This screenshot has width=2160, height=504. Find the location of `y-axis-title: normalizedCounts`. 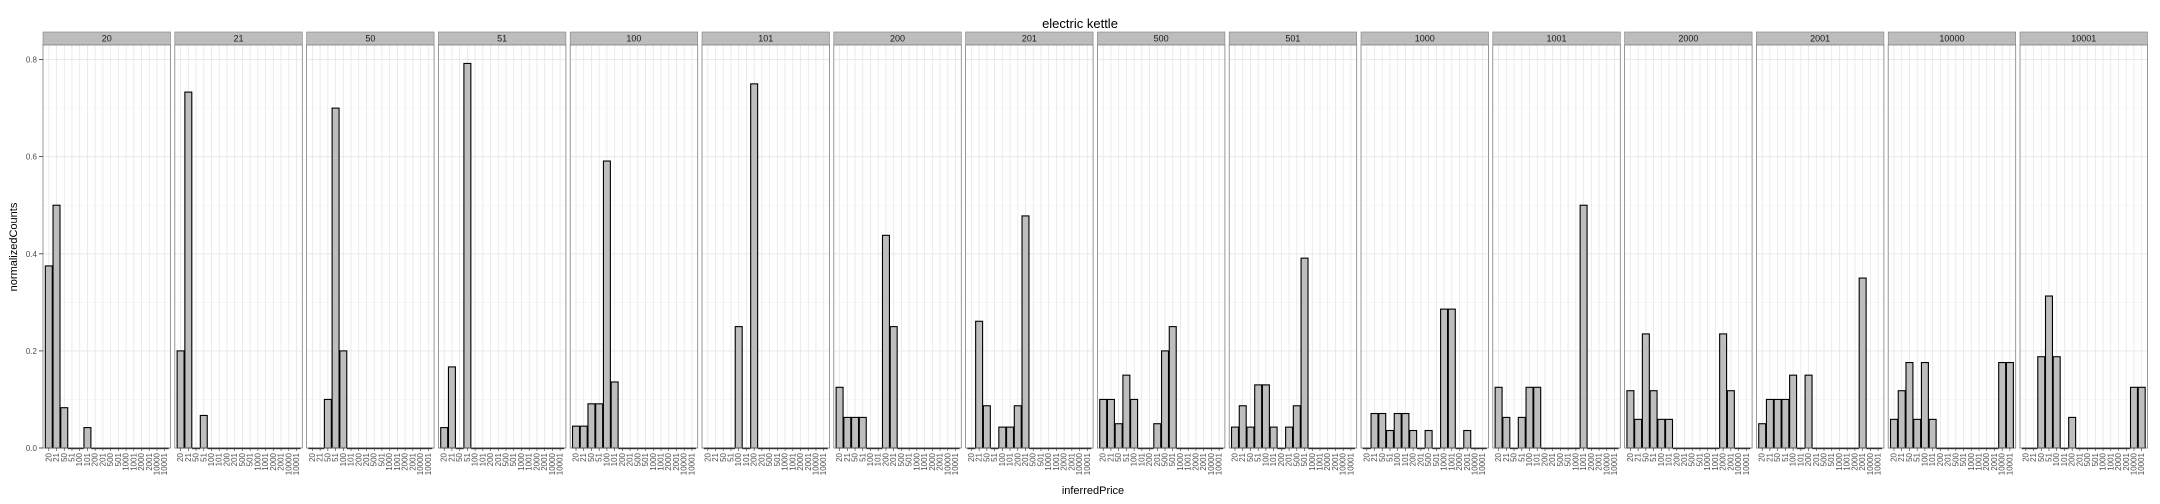

y-axis-title: normalizedCounts is located at coordinates (14, 246).